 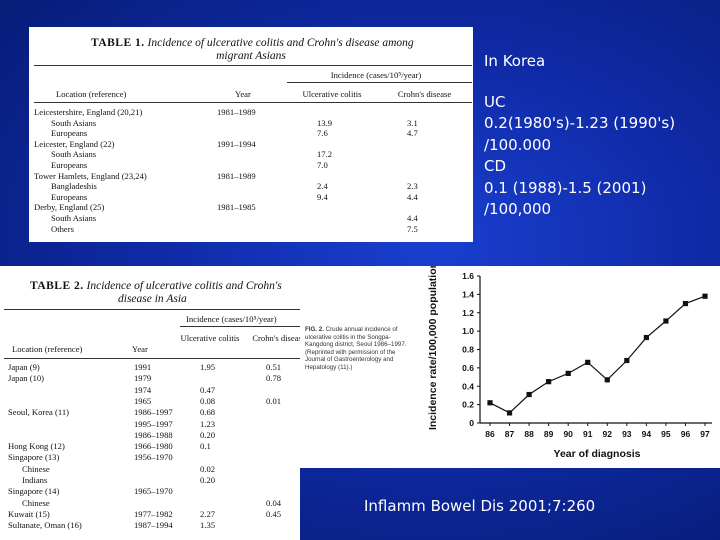 What do you see at coordinates (36, 502) in the screenshot?
I see `table-cell-location: Chinese` at bounding box center [36, 502].